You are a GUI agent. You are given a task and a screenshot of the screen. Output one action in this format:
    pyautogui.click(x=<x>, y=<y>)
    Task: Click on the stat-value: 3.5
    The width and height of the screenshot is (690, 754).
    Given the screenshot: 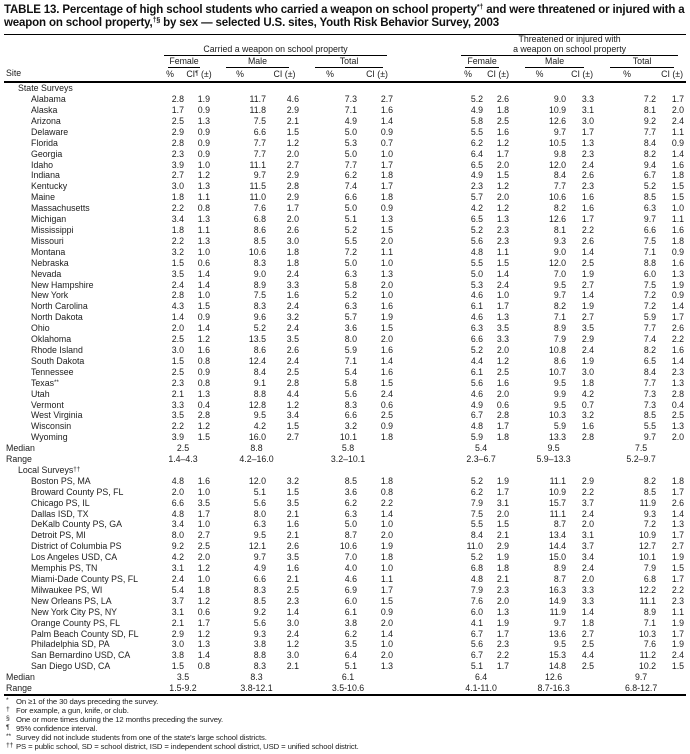 What is the action you would take?
    pyautogui.click(x=183, y=677)
    